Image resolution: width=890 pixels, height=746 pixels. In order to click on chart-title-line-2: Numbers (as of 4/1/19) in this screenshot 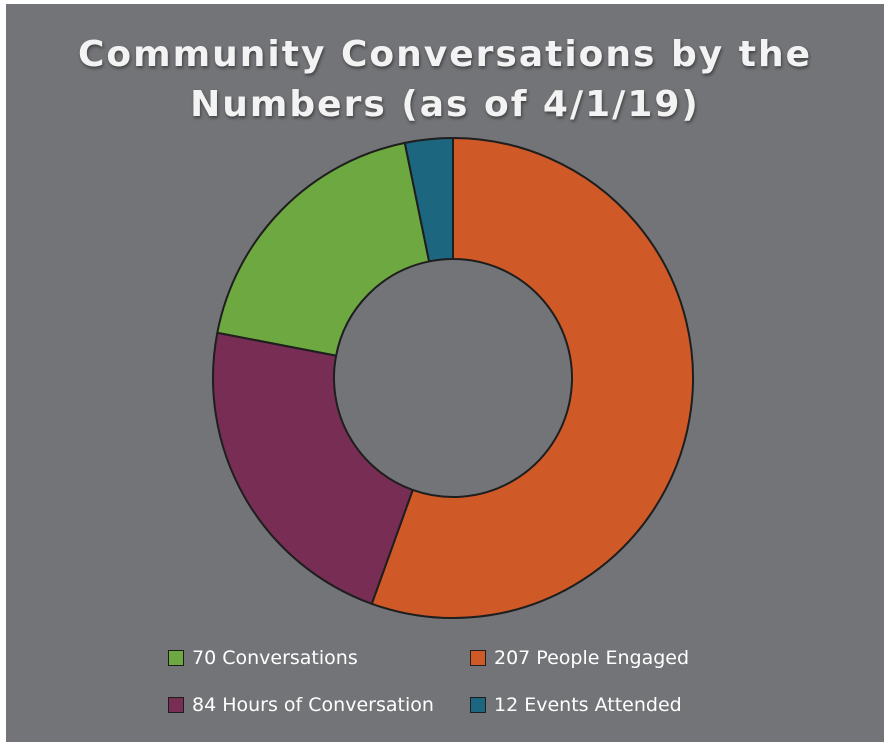, I will do `click(445, 104)`.